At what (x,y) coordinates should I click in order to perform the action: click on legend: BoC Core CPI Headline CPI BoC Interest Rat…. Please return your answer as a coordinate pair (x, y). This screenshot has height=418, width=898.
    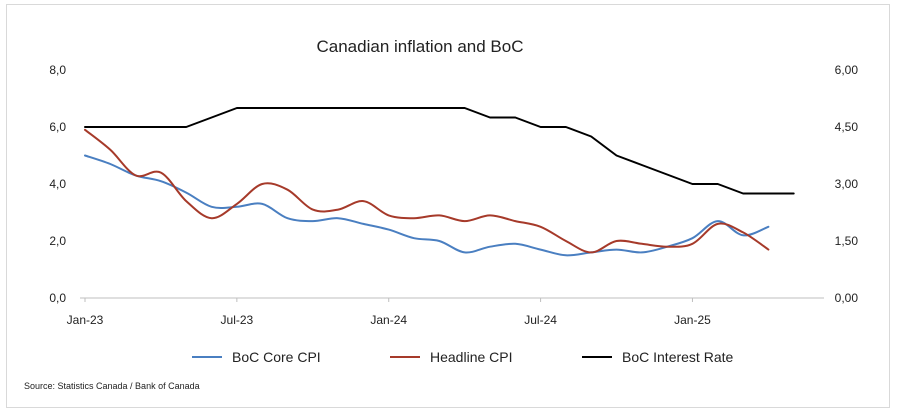
    Looking at the image, I should click on (462, 357).